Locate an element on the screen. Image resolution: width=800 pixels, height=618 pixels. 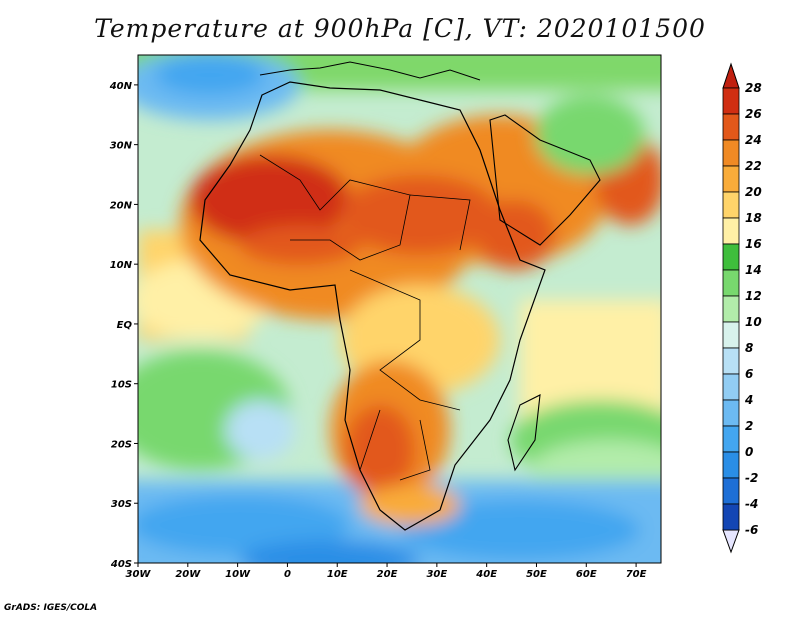
colorbar-label: 12 is located at coordinates (753, 296).